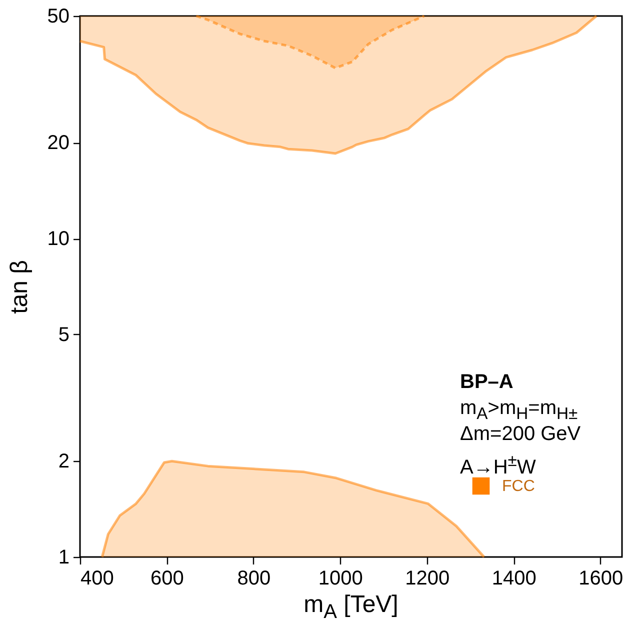  Describe the element at coordinates (601, 579) in the screenshot. I see `x-tick-label: 1600` at that location.